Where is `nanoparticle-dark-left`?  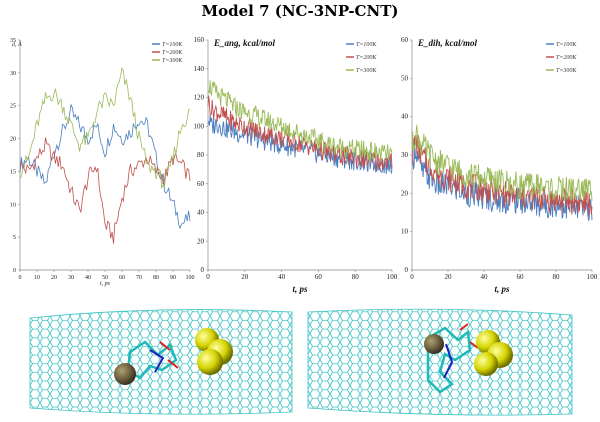 nanoparticle-dark-left is located at coordinates (125, 374).